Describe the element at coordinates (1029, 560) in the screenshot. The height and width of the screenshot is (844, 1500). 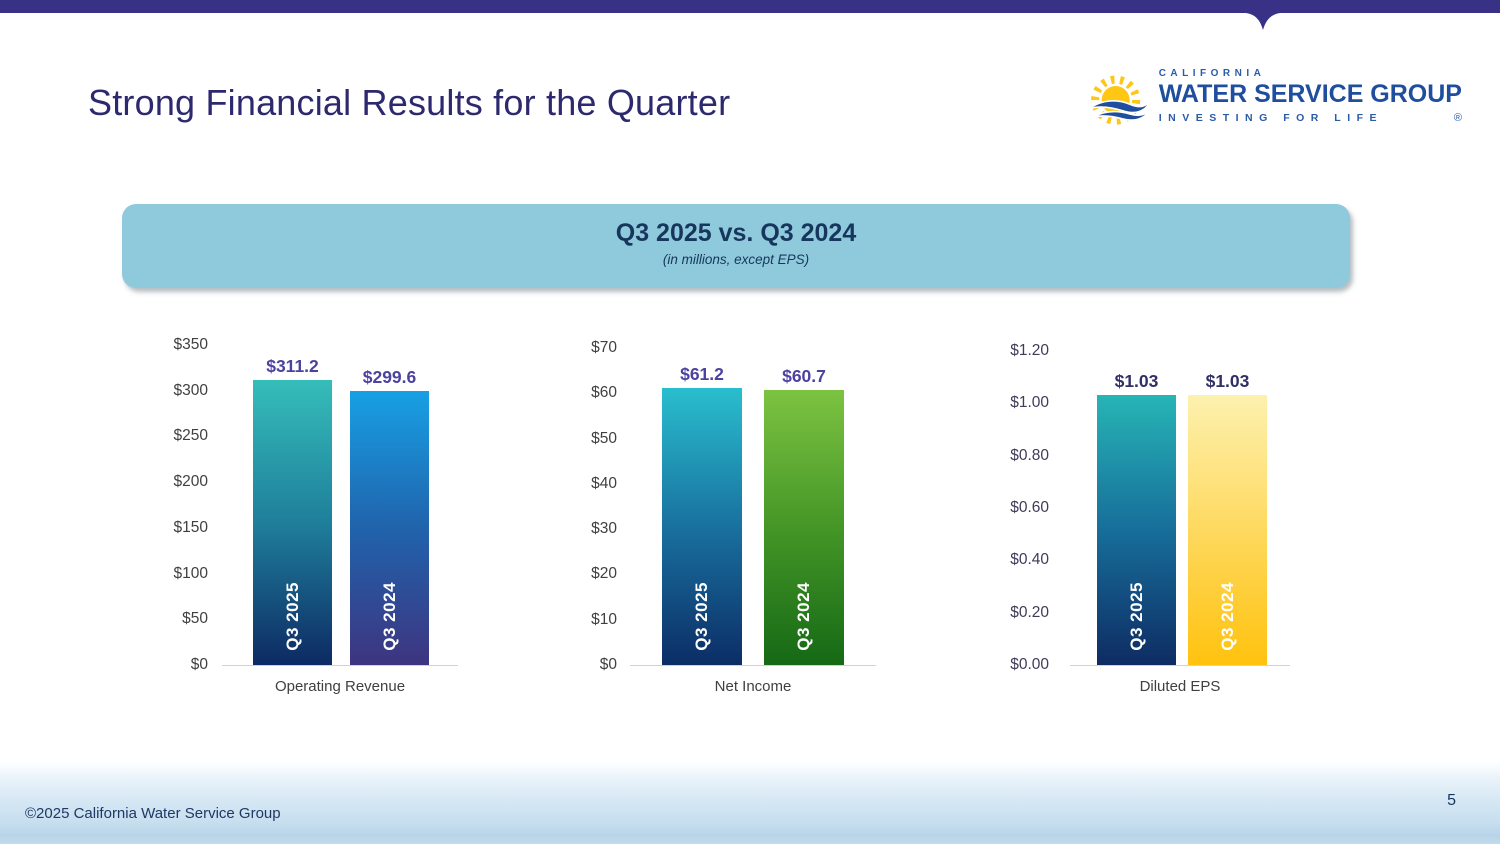
I see `y-tick-label: $0.40` at that location.